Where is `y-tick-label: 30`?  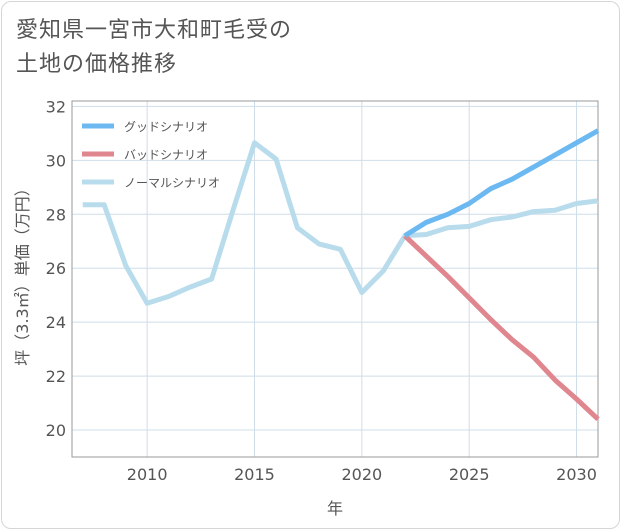 y-tick-label: 30 is located at coordinates (56, 160).